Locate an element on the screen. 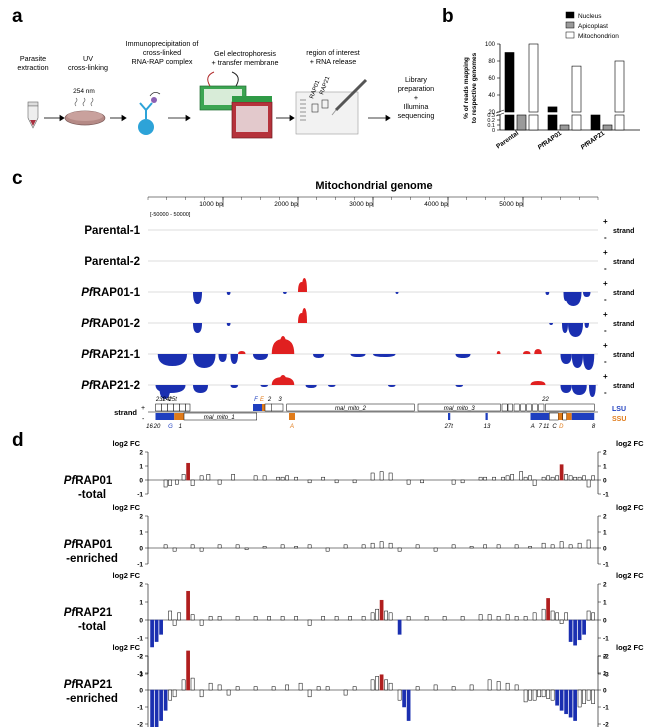  gene-track-plus: + is located at coordinates (143, 408).